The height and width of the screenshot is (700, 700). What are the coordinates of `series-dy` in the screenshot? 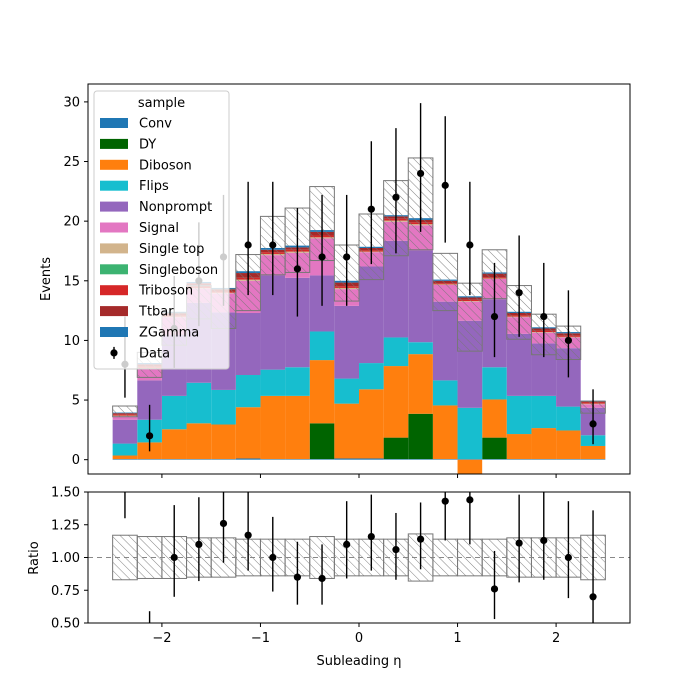 It's located at (408, 436).